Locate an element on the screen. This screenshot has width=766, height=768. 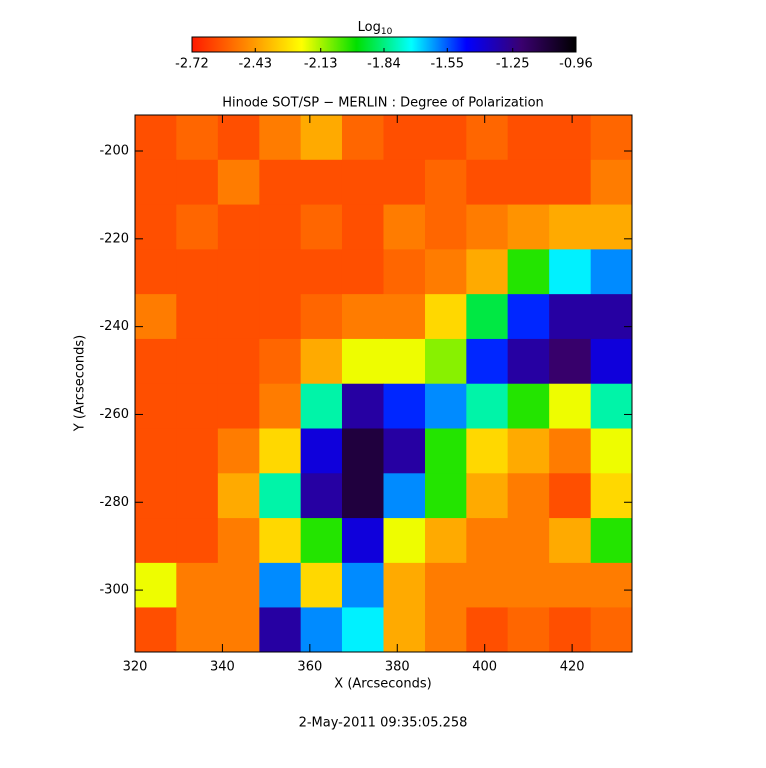
colorbar-label: Log10 is located at coordinates (375, 28).